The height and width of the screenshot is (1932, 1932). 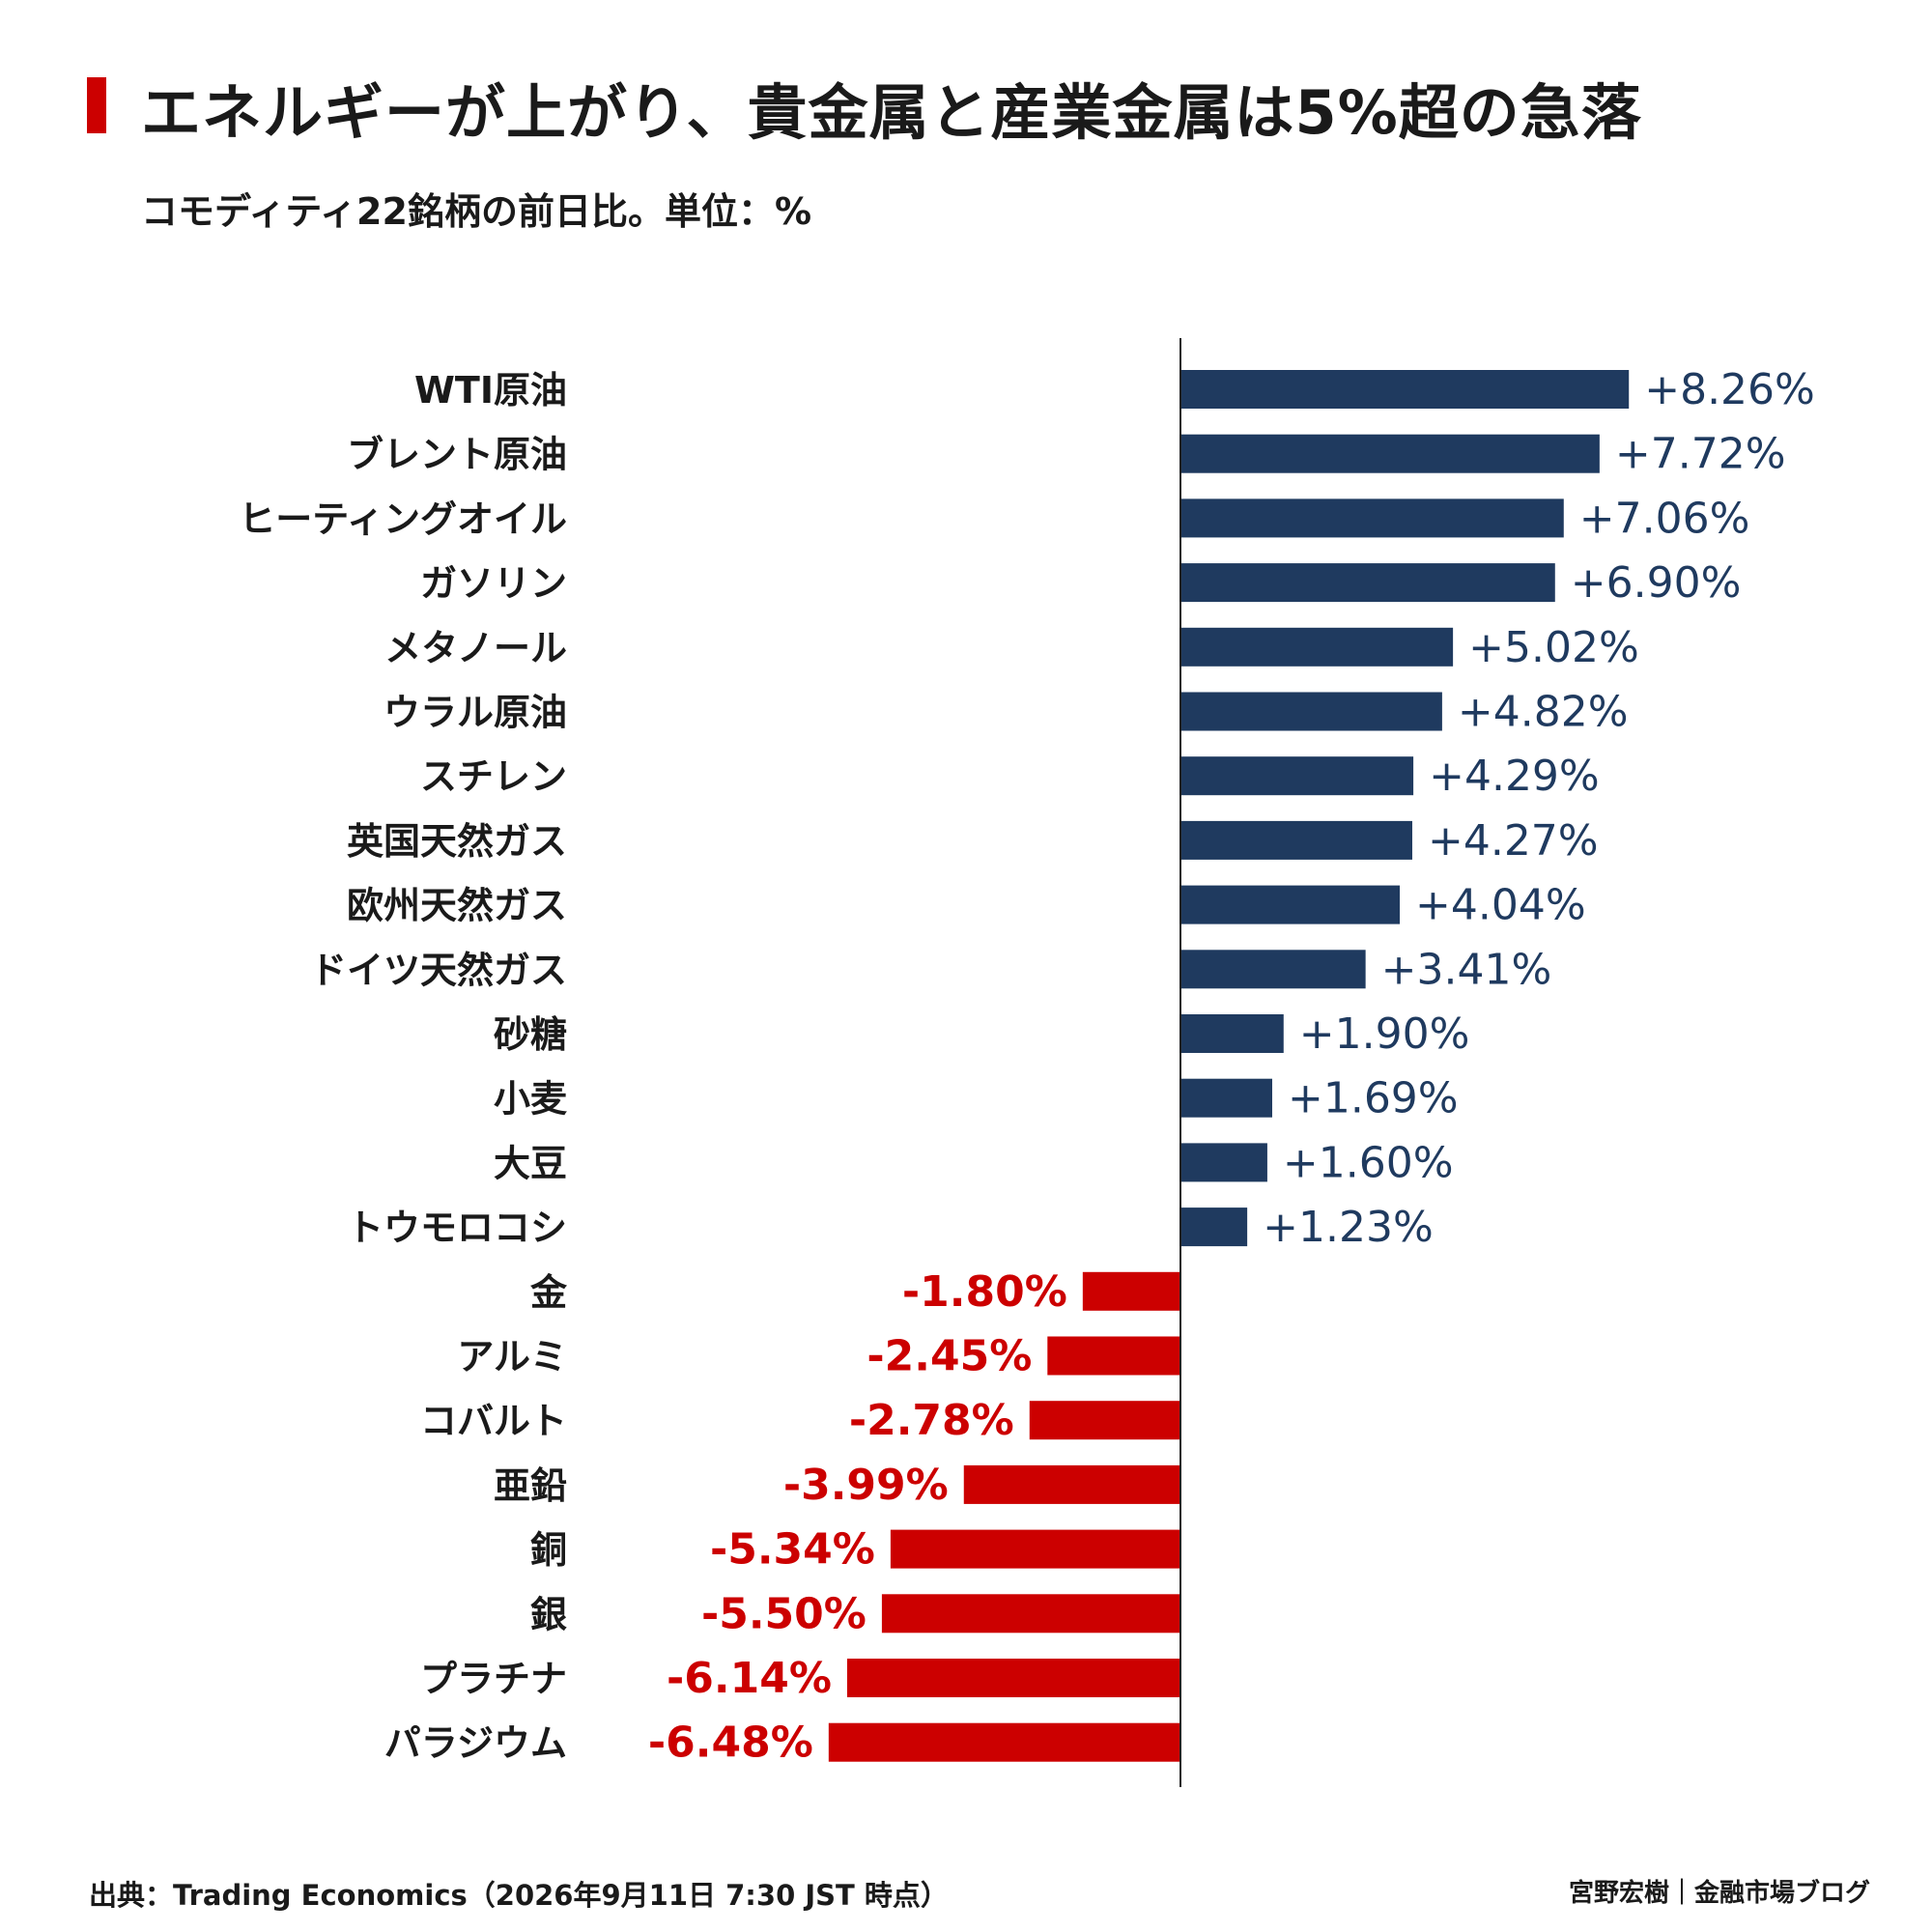 What do you see at coordinates (1368, 1162) in the screenshot?
I see `value-label: +1.60%` at bounding box center [1368, 1162].